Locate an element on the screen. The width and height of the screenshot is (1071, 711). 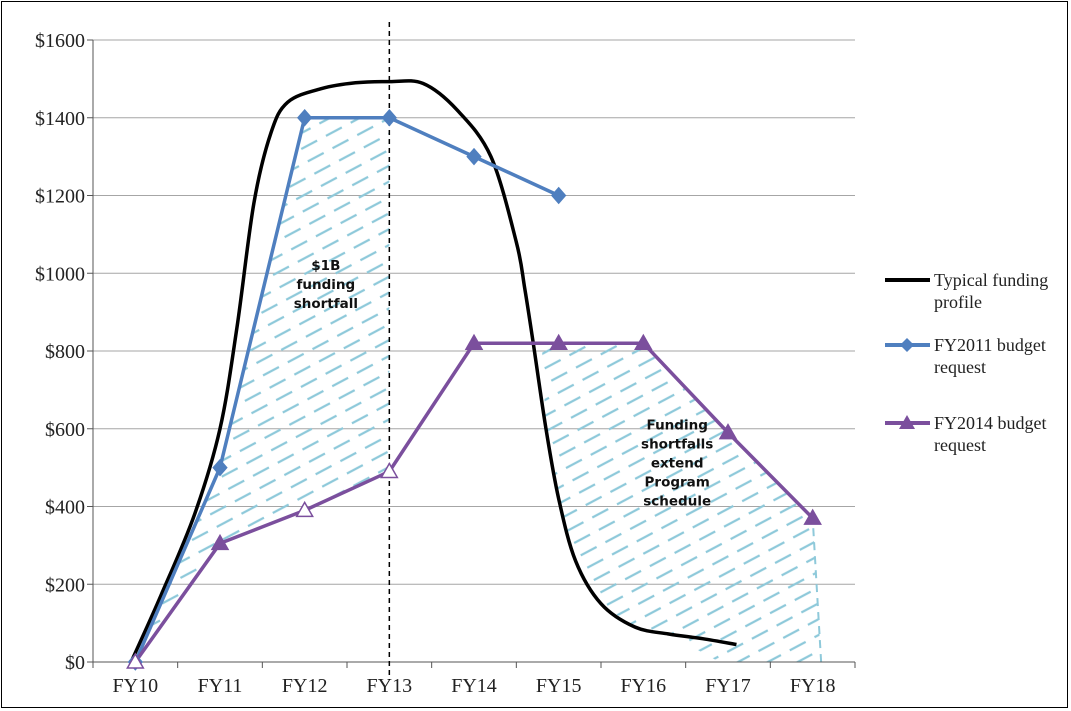
y-tick-label: $200 is located at coordinates (65, 585).